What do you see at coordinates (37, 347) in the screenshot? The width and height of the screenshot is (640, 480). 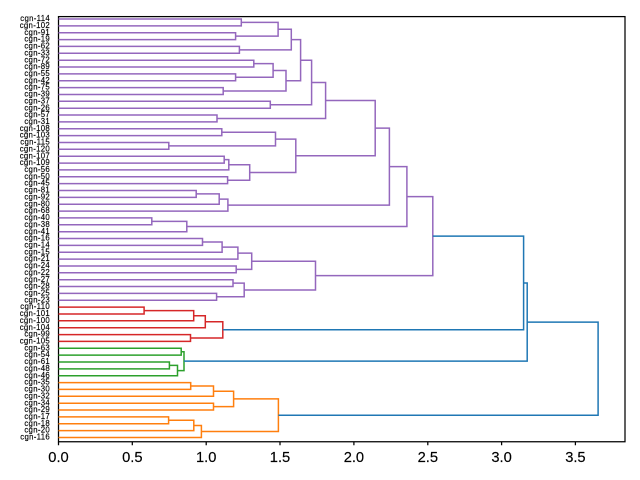 I see `svg-text: cgn-63` at bounding box center [37, 347].